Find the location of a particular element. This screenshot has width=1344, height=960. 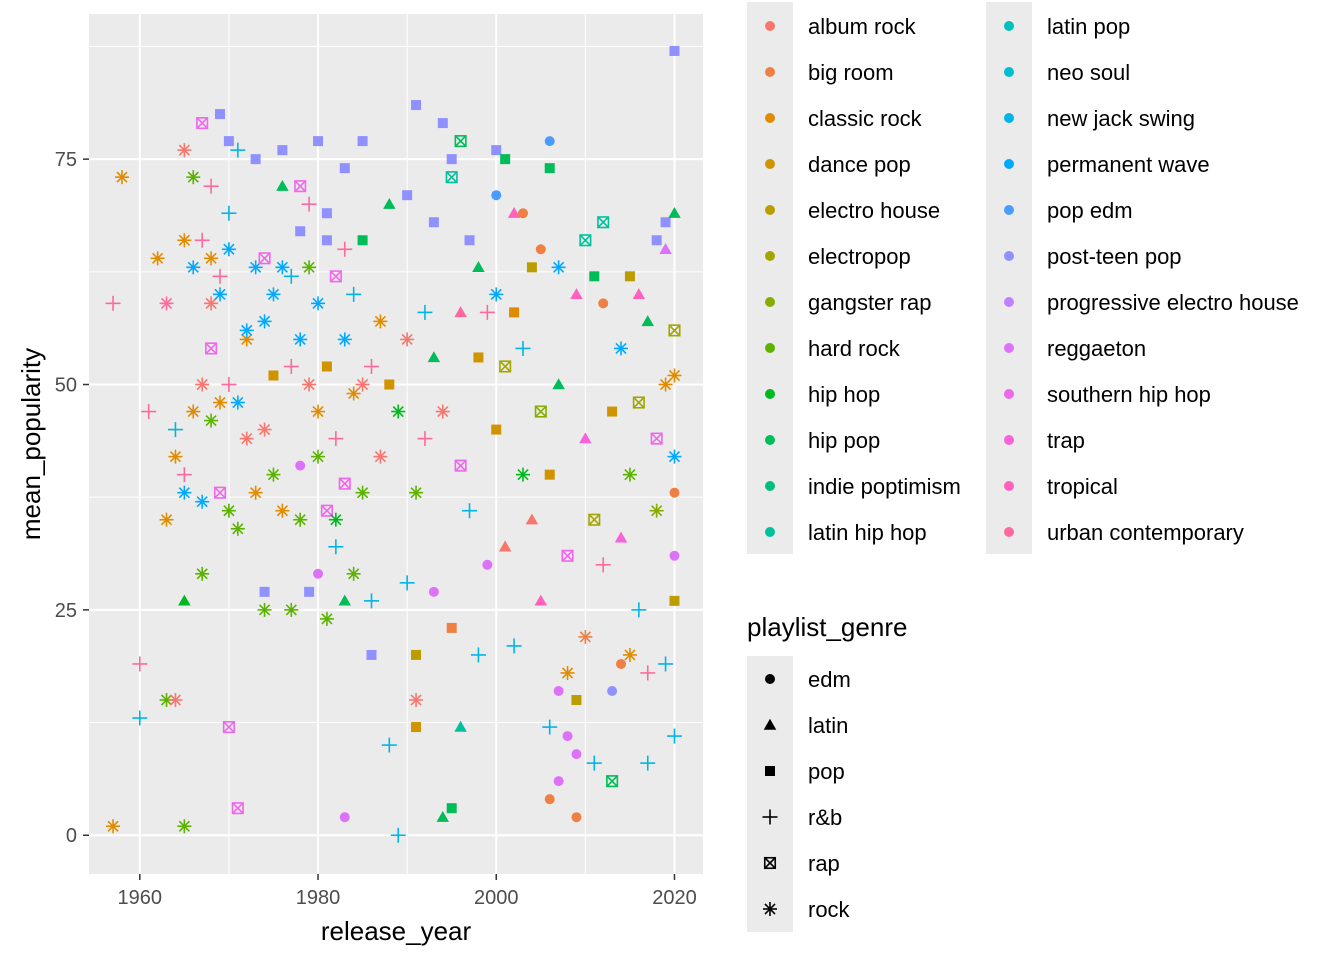

color-legend-label: dance pop is located at coordinates (859, 164).